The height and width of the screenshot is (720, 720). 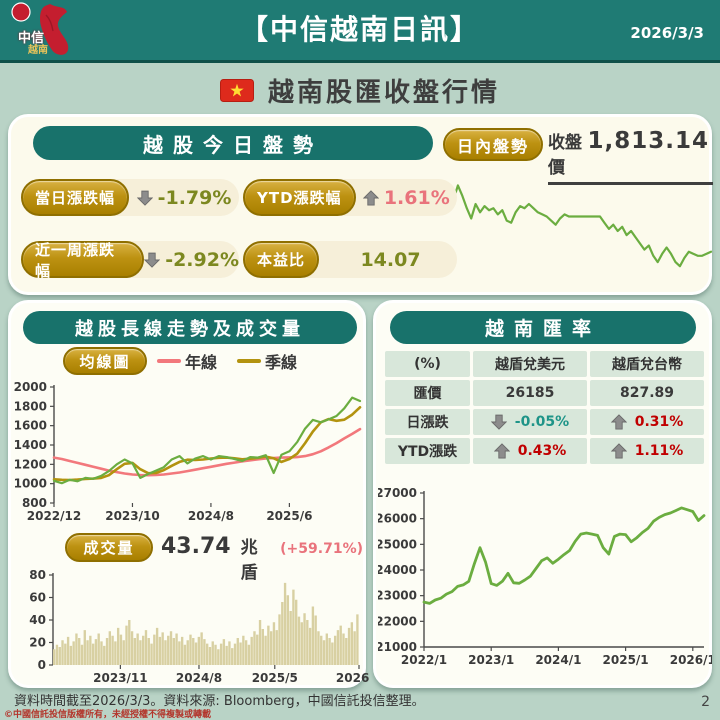 I want to click on fx-panel-title: 越南匯率, so click(x=543, y=327).